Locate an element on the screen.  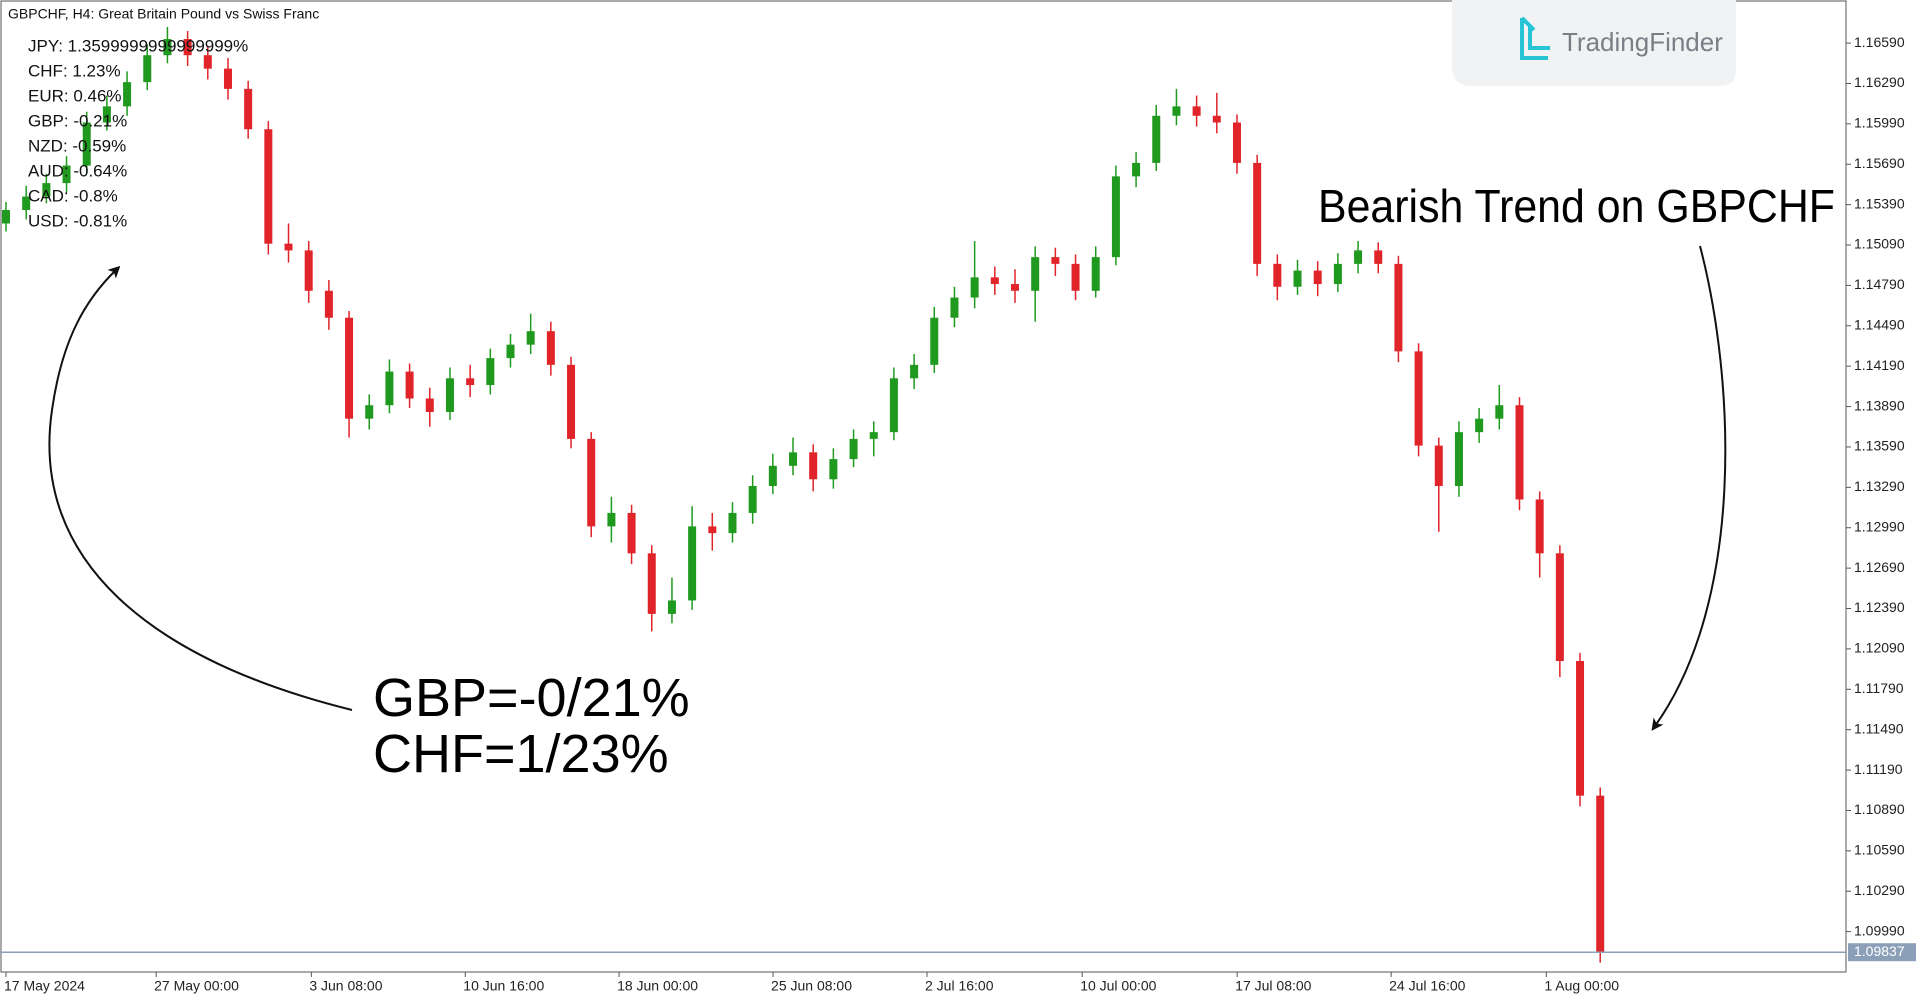
x-tick-label: 2 Jul 16:00 is located at coordinates (959, 986).